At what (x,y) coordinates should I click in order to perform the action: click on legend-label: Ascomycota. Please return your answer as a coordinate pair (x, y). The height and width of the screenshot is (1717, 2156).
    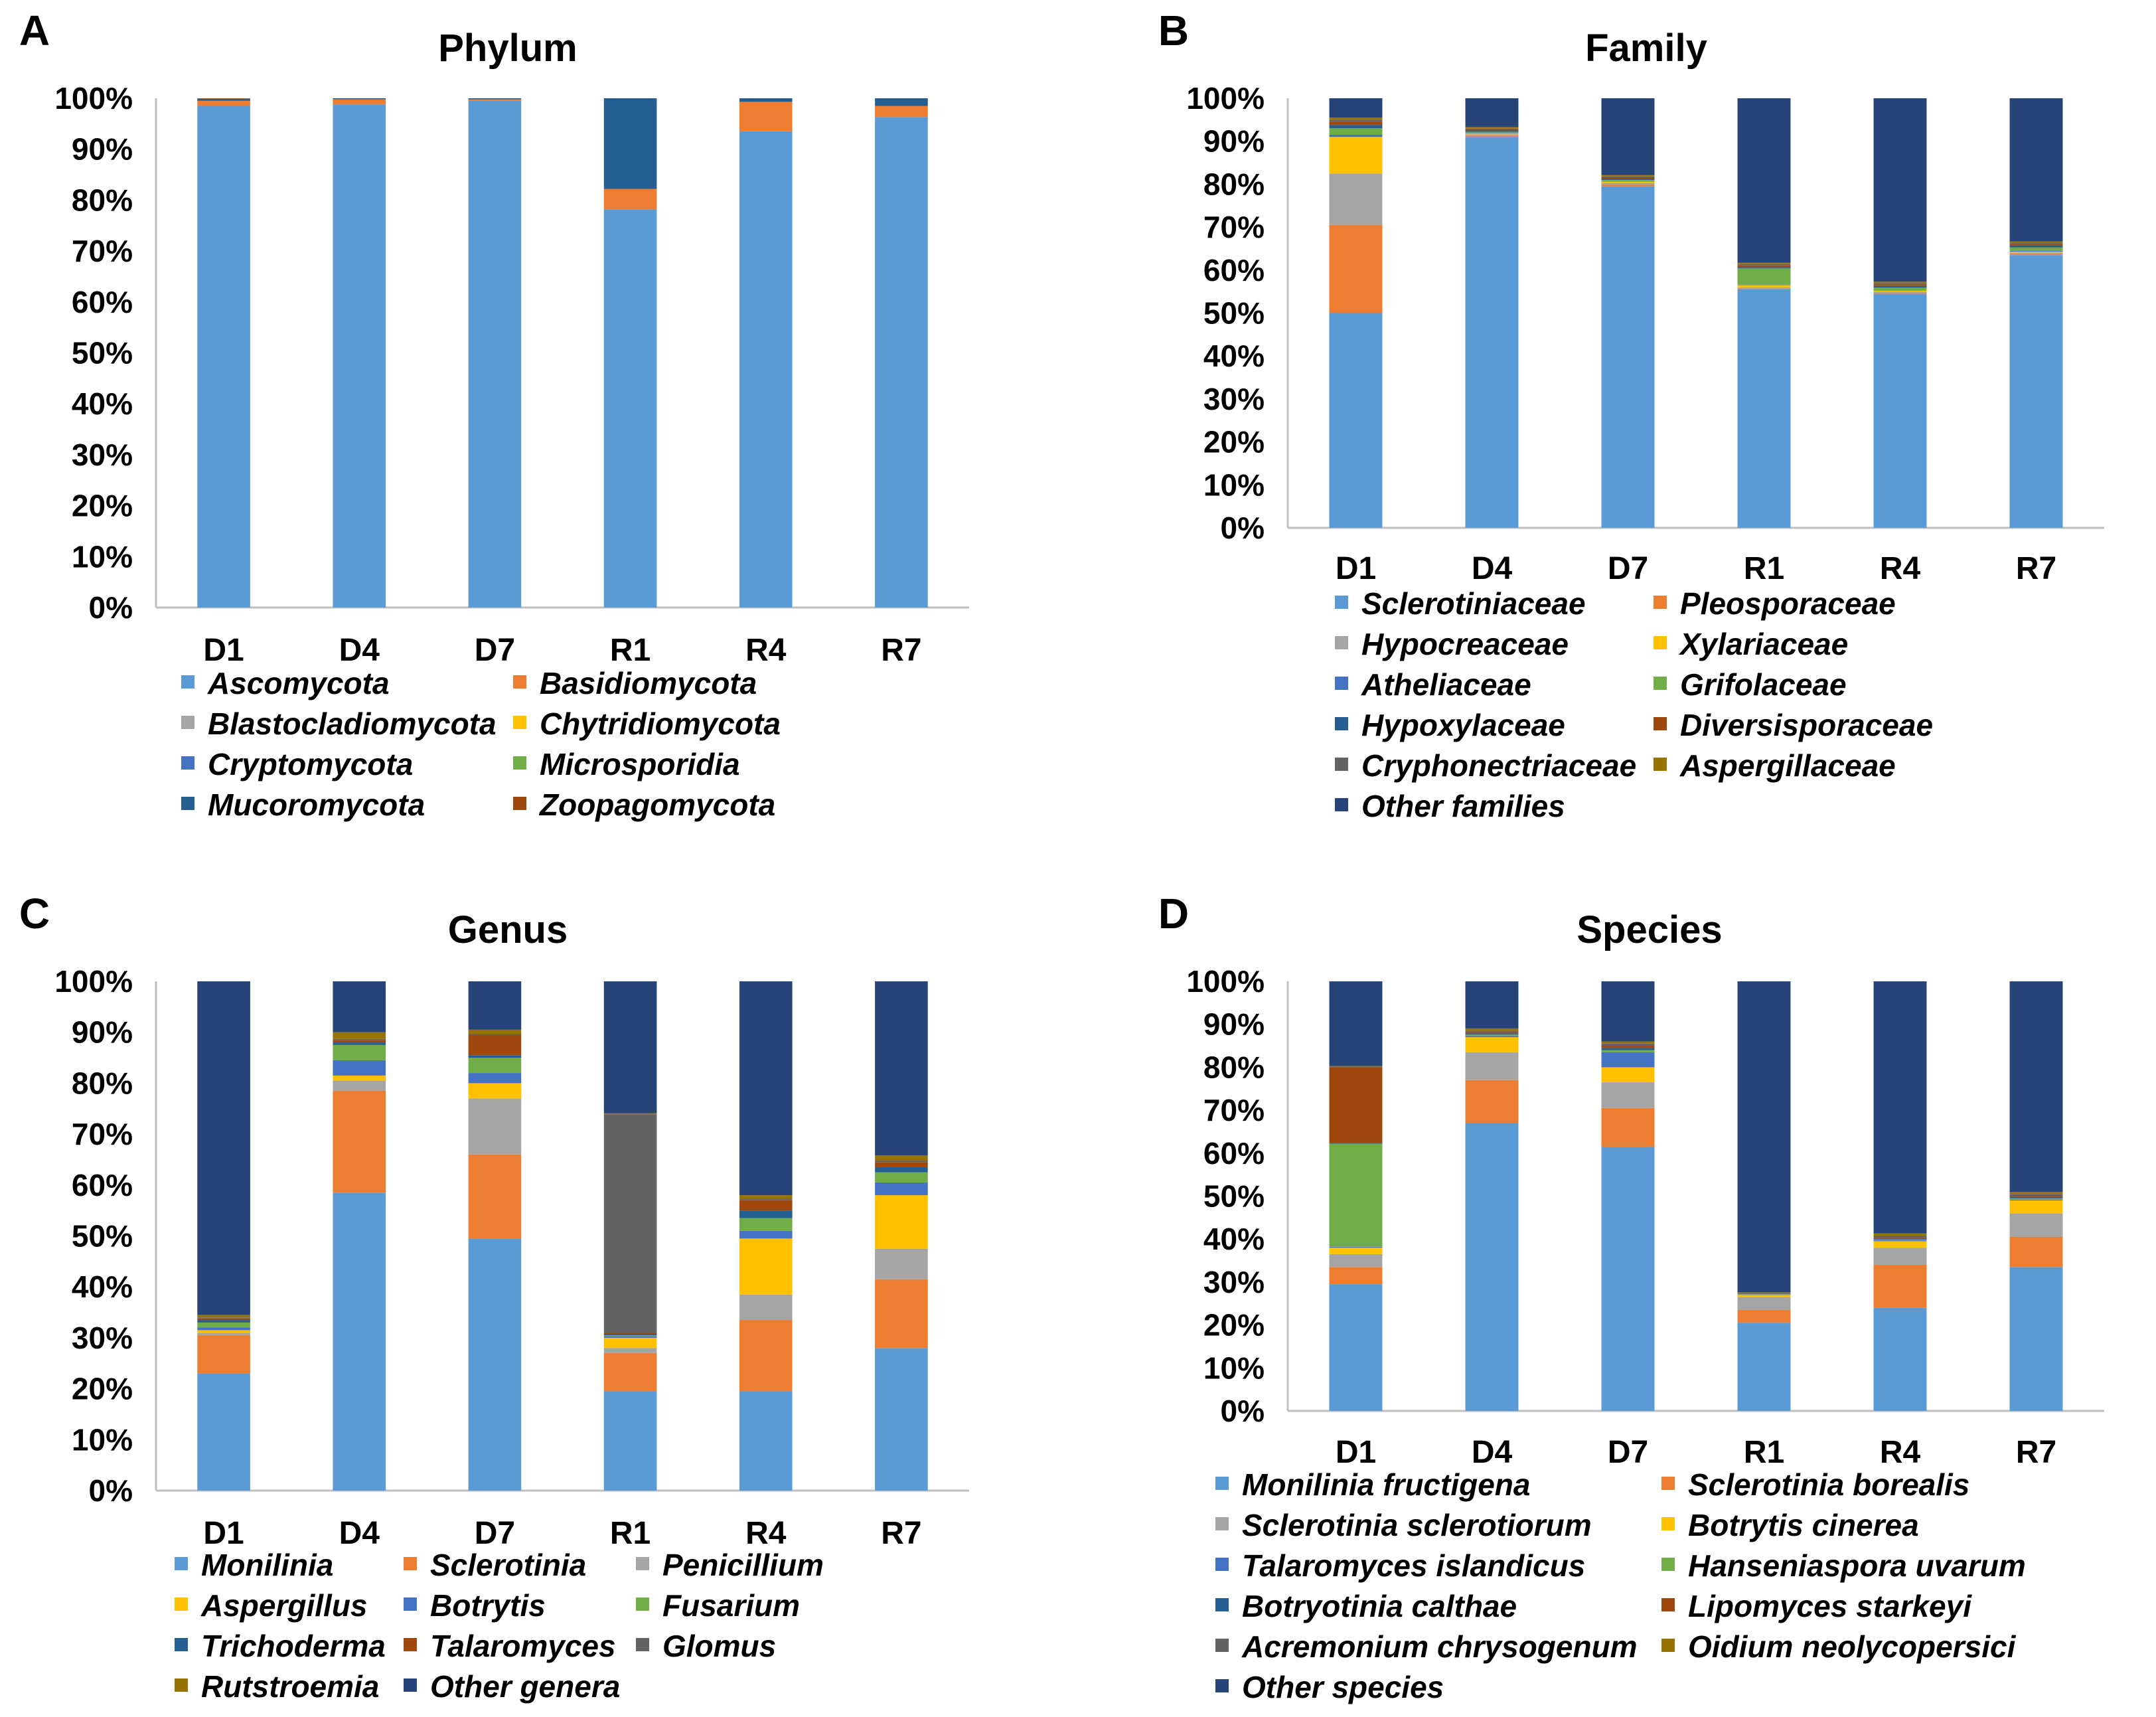
    Looking at the image, I should click on (299, 683).